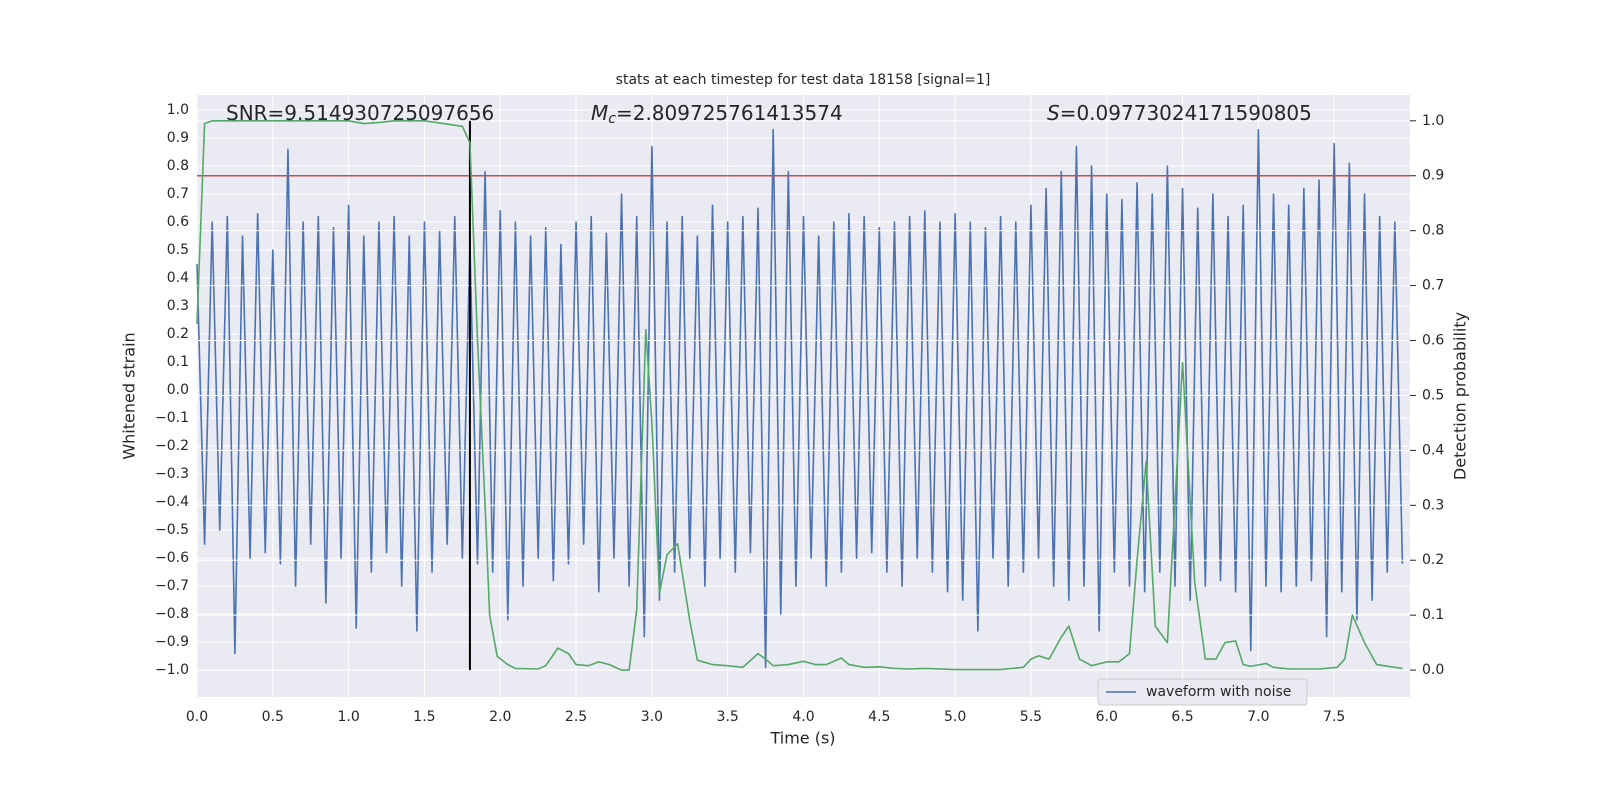  I want to click on x-tick-label: 1.5, so click(424, 717).